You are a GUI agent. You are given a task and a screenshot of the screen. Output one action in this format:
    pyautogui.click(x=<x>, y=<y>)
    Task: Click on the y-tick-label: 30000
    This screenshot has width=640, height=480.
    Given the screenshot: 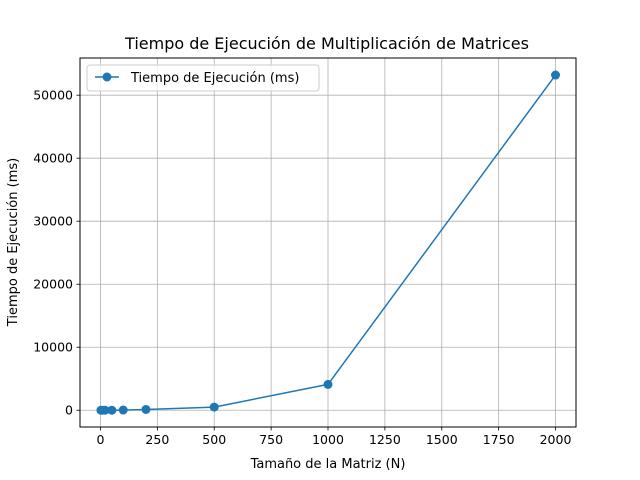 What is the action you would take?
    pyautogui.click(x=53, y=221)
    